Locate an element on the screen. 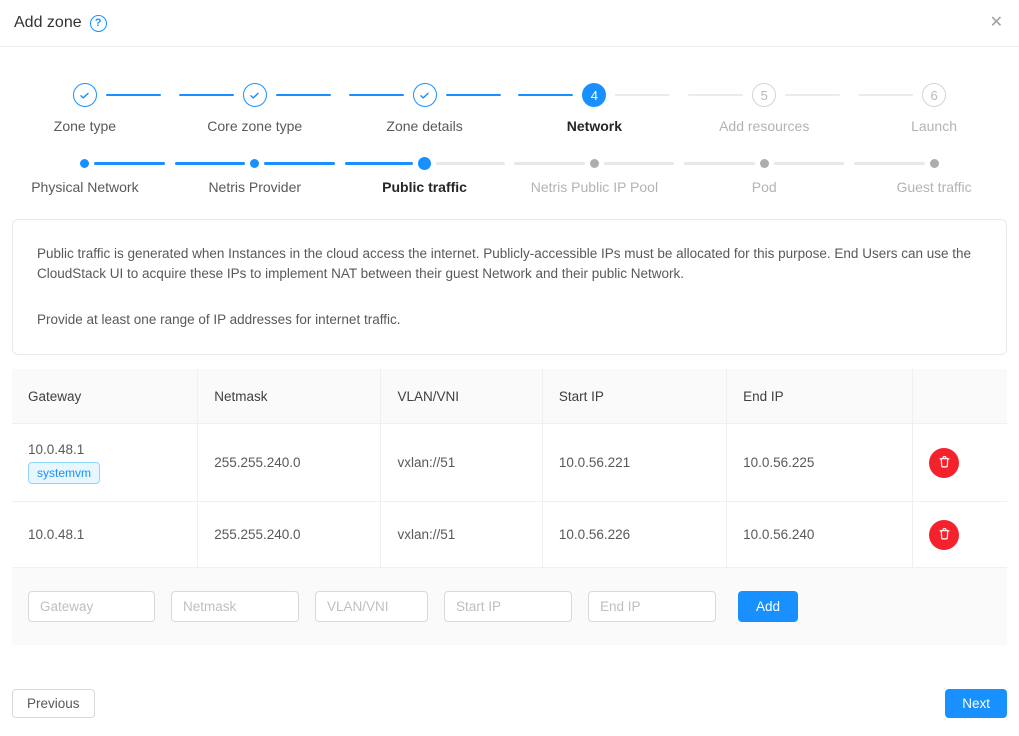 This screenshot has height=736, width=1019. step-zone-type: Zone type is located at coordinates (85, 108).